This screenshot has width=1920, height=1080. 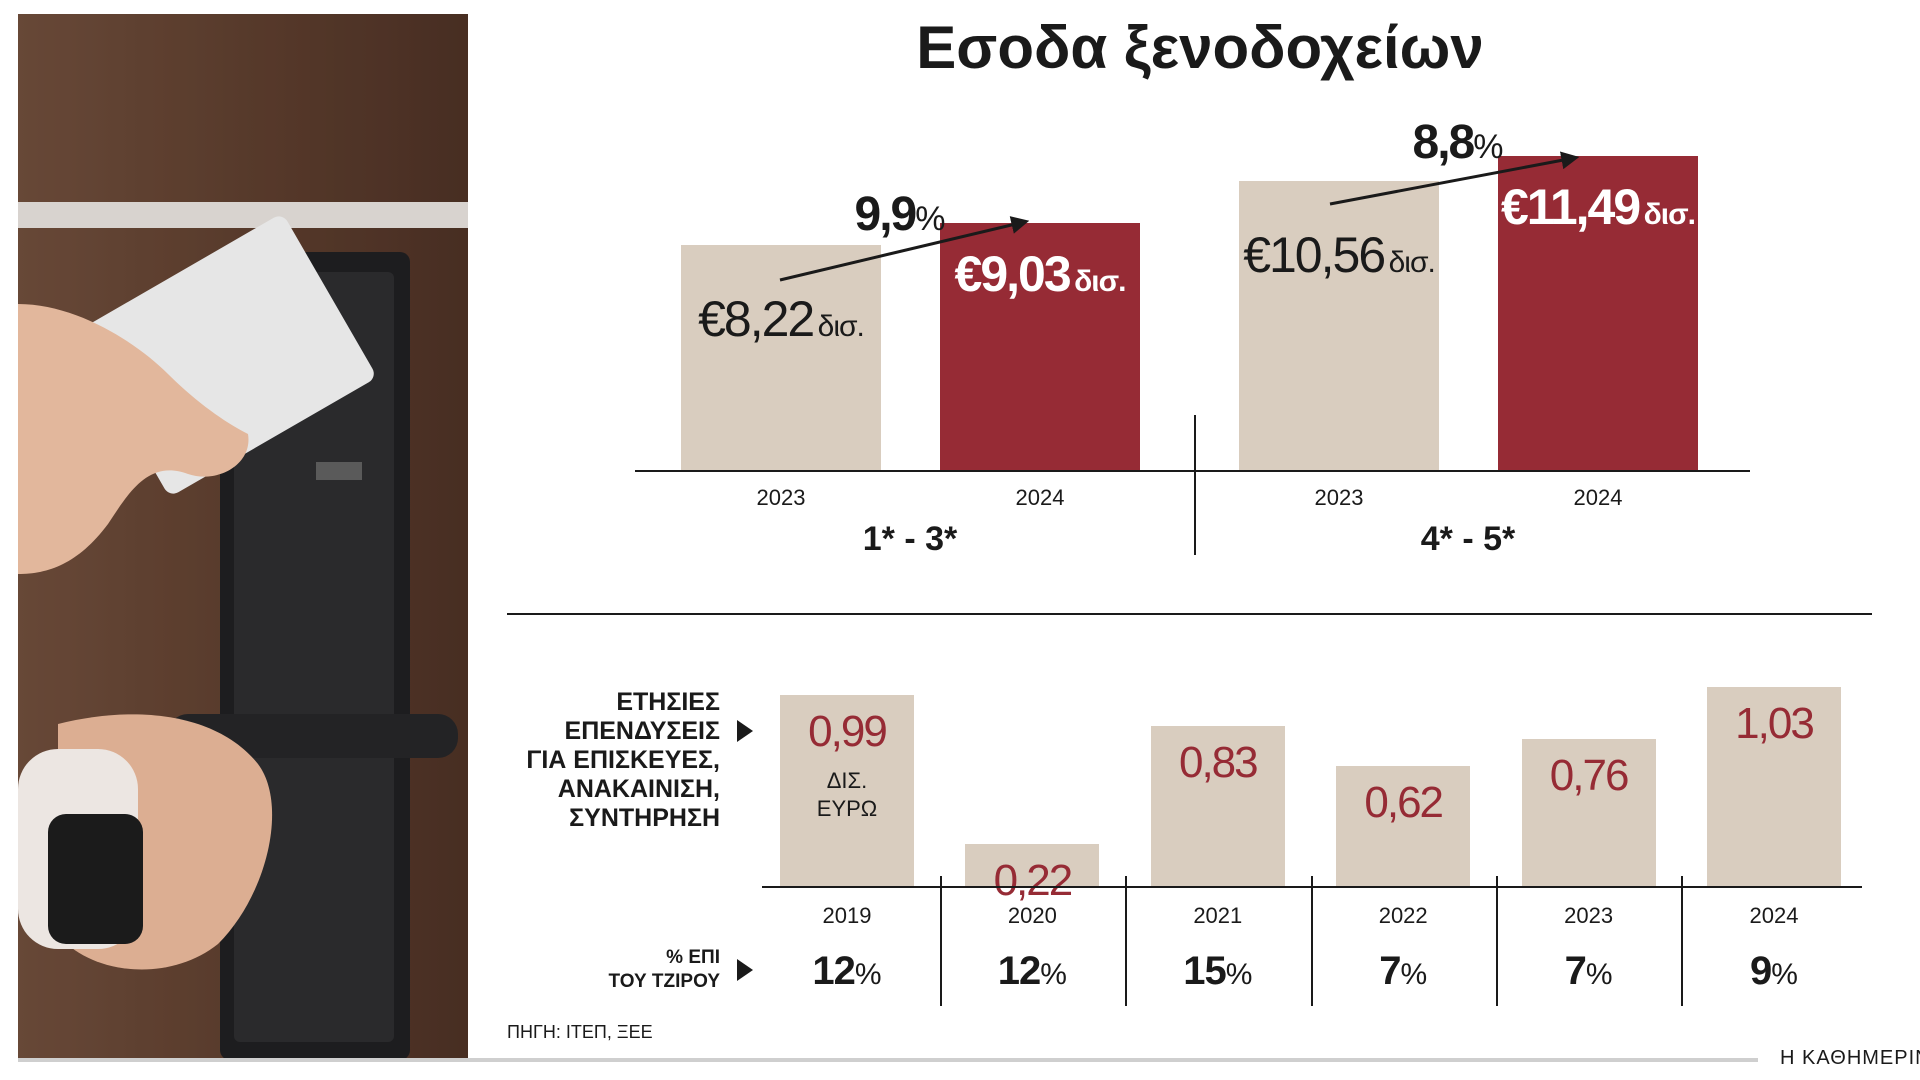 I want to click on investment-year-2023: 2023, so click(x=1589, y=915).